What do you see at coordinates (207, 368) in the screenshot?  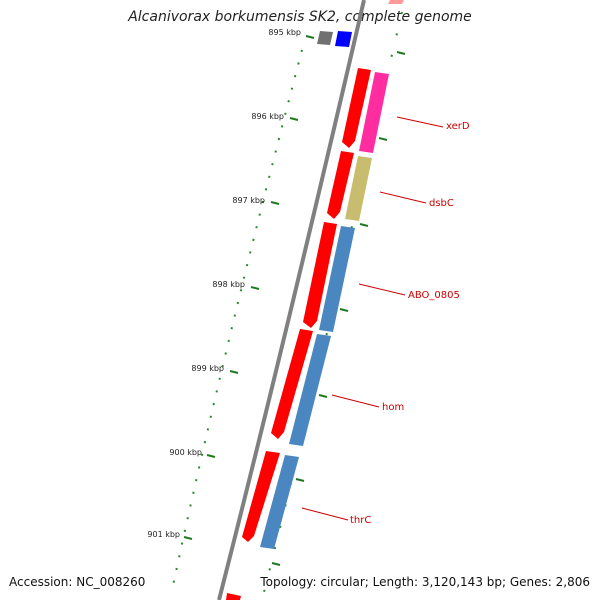 I see `ruler-label-899: 899 kbp` at bounding box center [207, 368].